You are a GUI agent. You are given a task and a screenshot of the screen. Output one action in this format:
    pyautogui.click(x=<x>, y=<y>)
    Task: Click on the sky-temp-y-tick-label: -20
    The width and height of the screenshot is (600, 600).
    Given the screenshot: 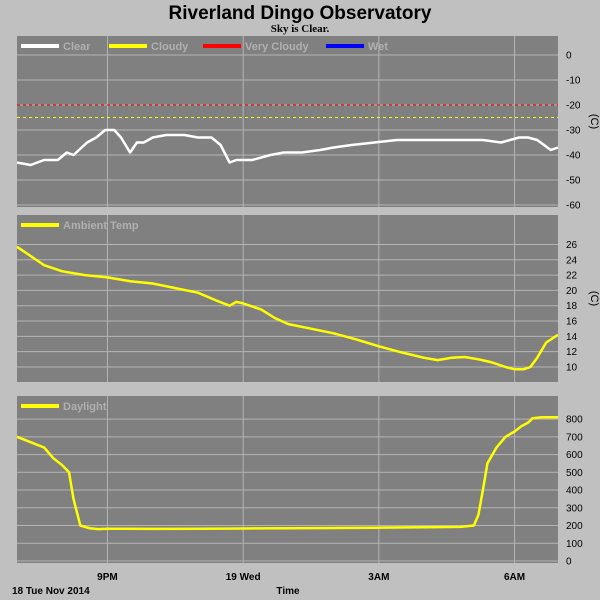 What is the action you would take?
    pyautogui.click(x=573, y=106)
    